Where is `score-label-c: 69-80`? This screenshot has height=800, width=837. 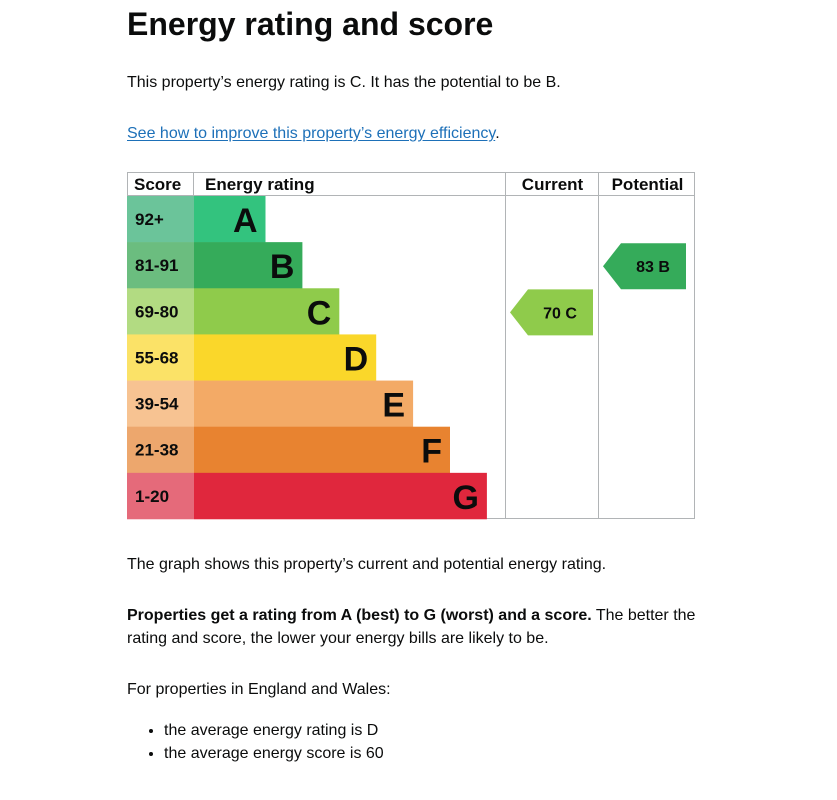
score-label-c: 69-80 is located at coordinates (156, 311).